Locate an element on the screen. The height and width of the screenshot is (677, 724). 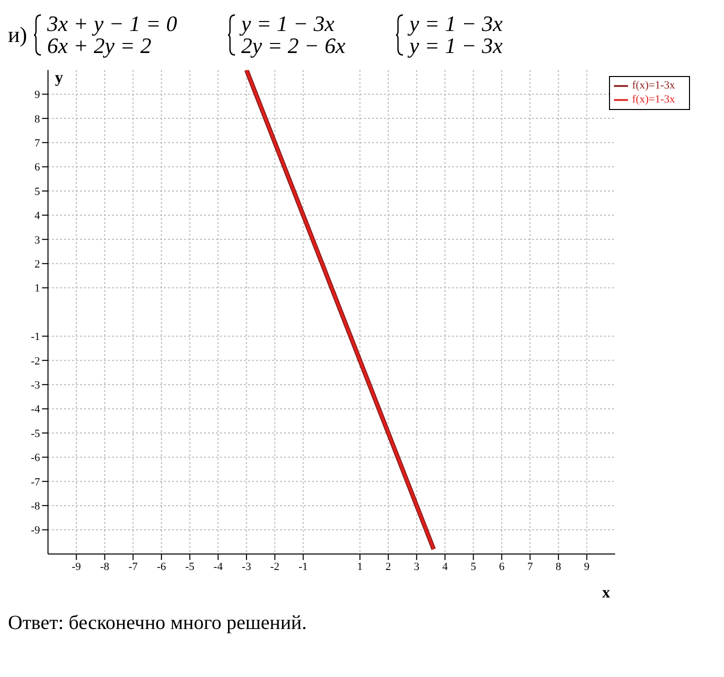
text: Ответ: бесконечно много решений. is located at coordinates (158, 623).